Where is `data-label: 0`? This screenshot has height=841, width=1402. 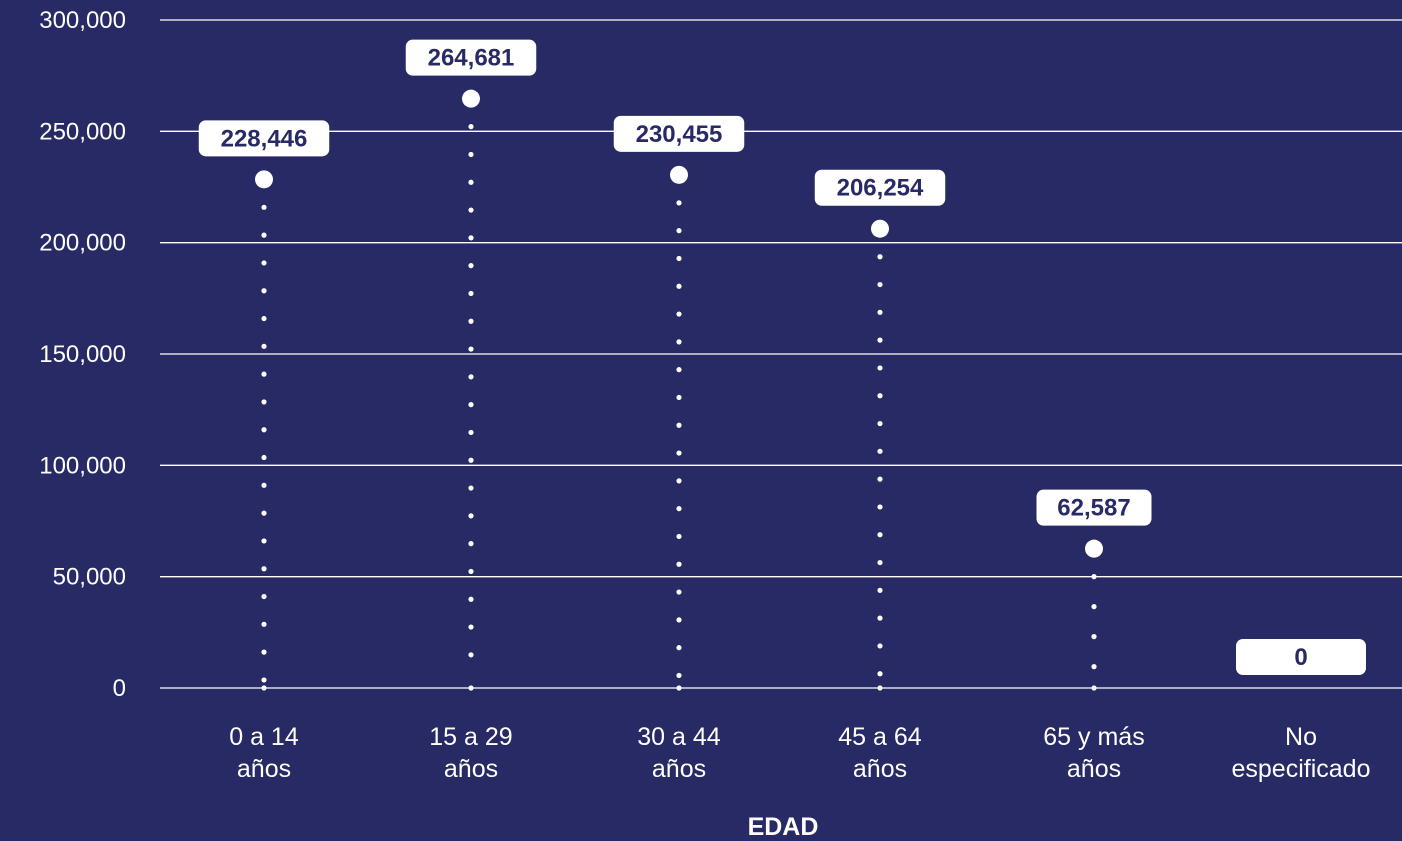
data-label: 0 is located at coordinates (1300, 657).